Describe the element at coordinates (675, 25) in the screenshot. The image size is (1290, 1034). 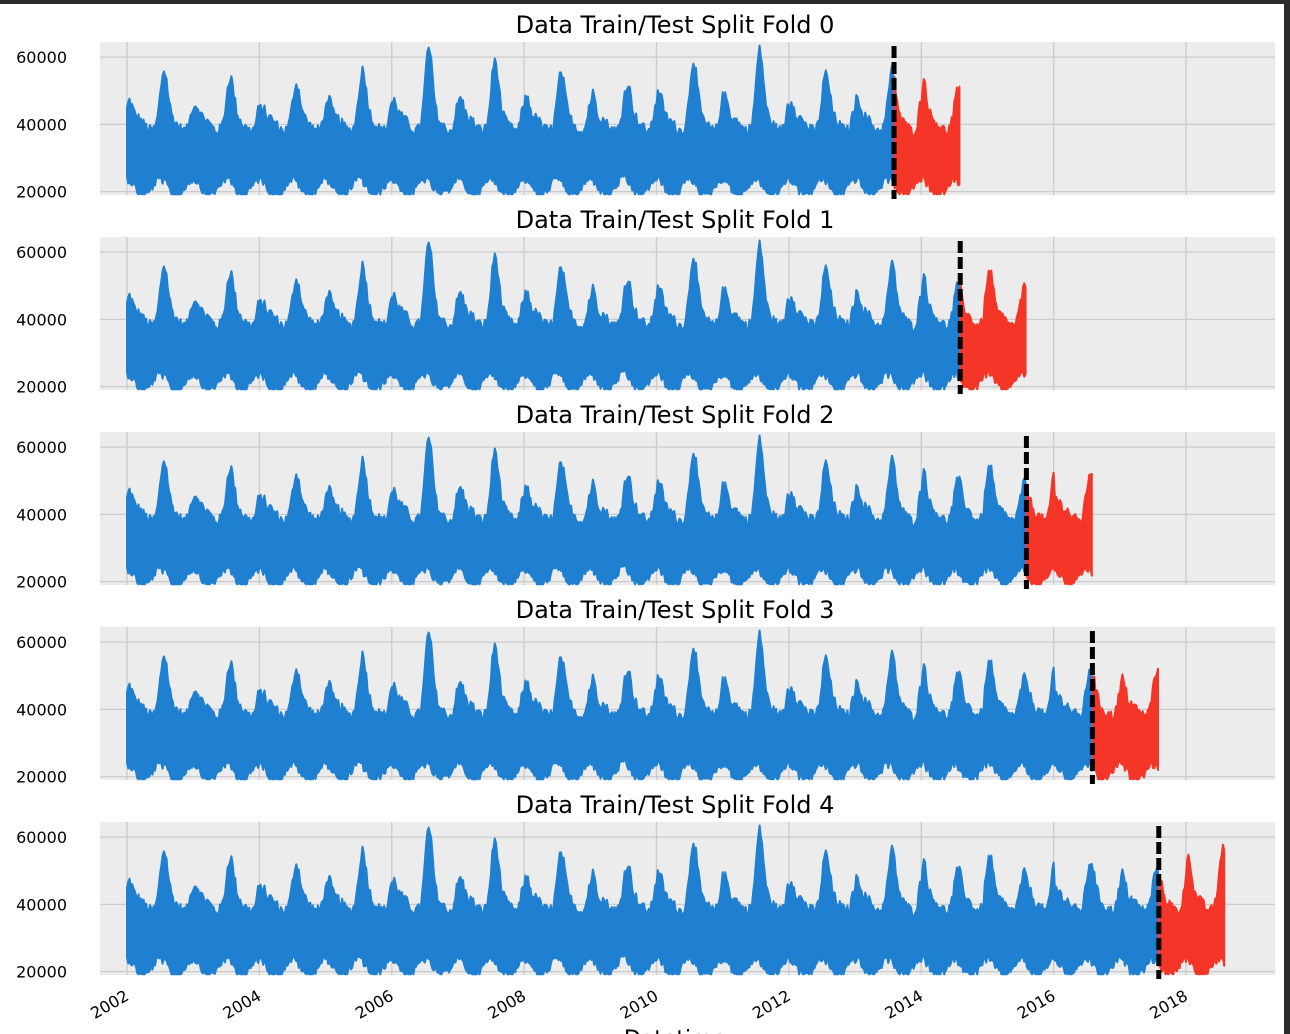
I see `fold-title: Data Train/Test Split Fold 0` at that location.